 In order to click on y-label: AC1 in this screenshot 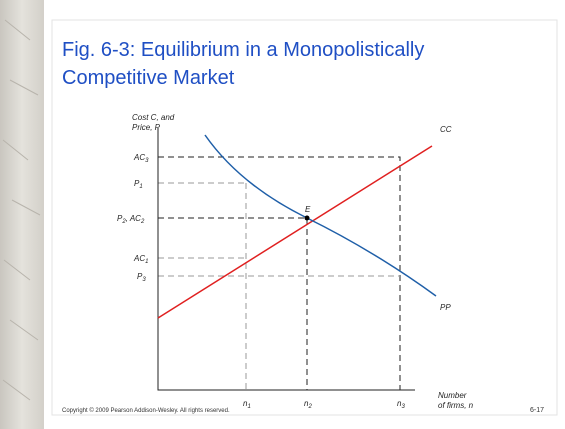, I will do `click(140, 259)`.